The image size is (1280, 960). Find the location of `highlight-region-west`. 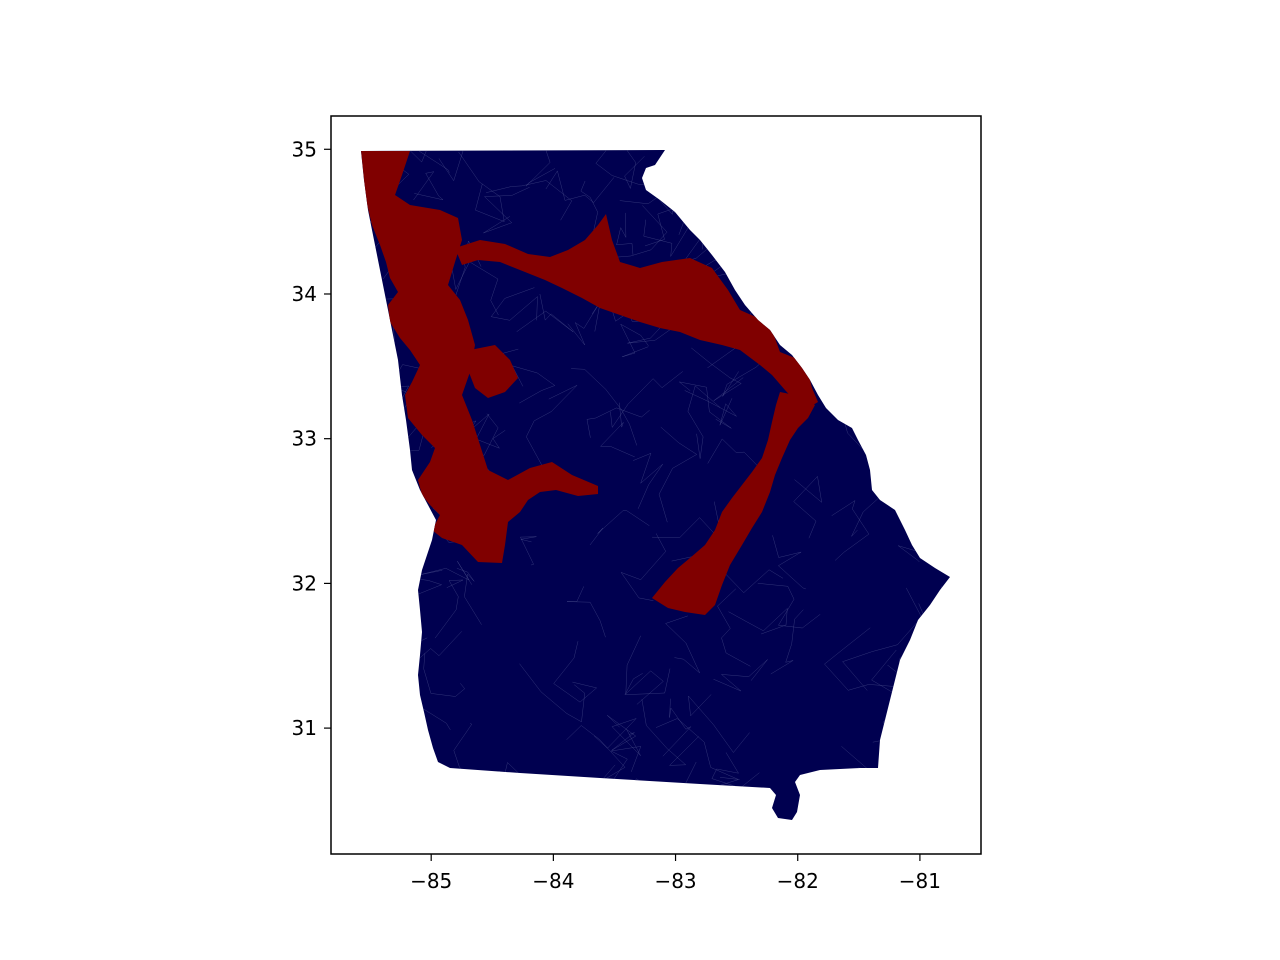

highlight-region-west is located at coordinates (479, 357).